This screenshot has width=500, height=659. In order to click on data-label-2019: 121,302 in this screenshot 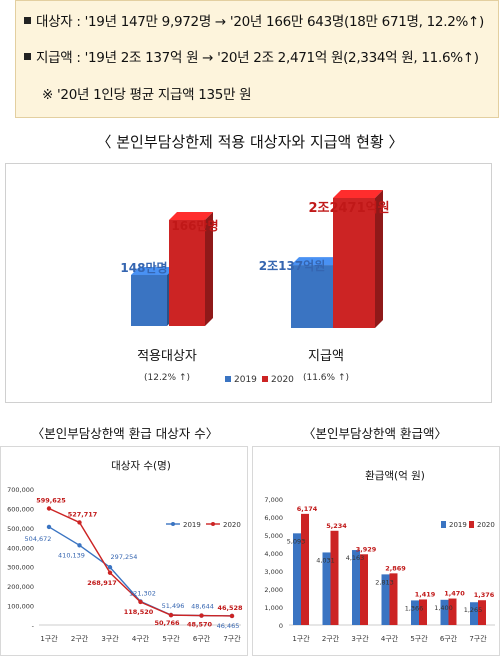, I will do `click(142, 593)`.